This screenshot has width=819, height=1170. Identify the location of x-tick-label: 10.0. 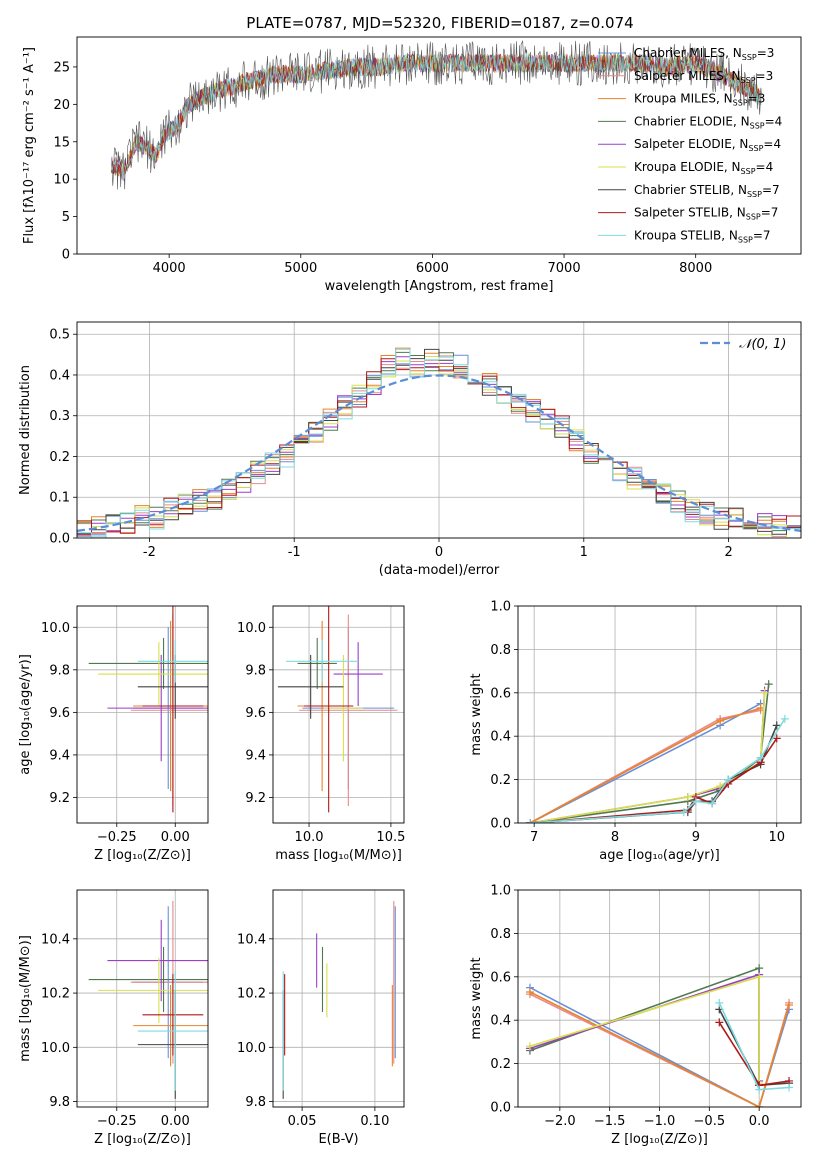
(309, 837).